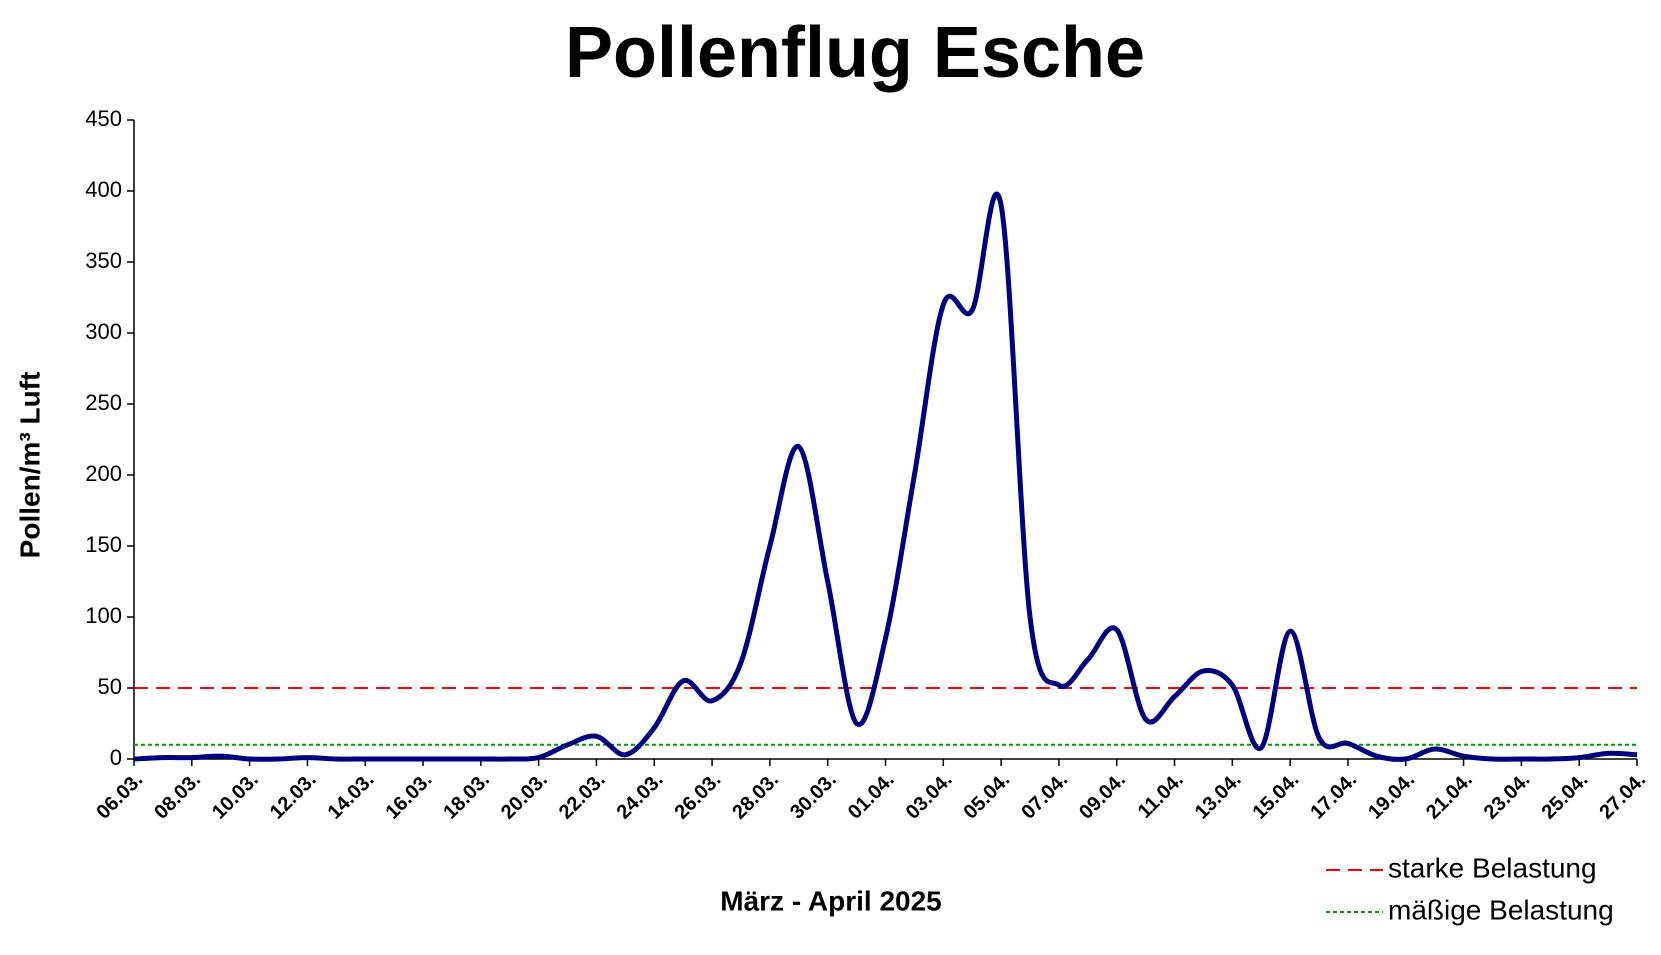  What do you see at coordinates (235, 796) in the screenshot?
I see `x-tick-label: 10.03.` at bounding box center [235, 796].